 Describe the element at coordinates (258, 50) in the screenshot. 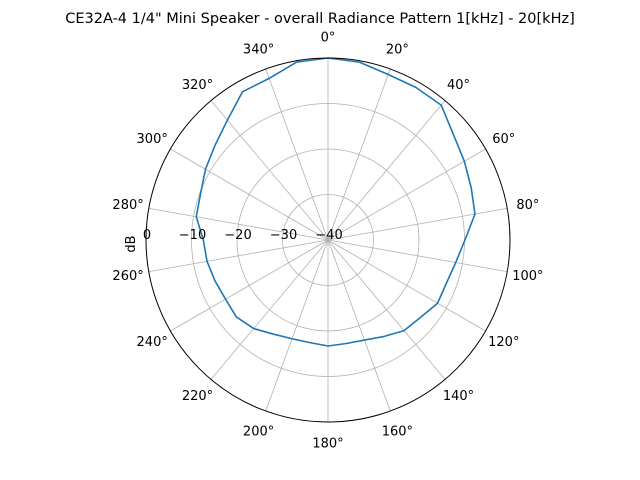

I see `theta-tick-label: 340°` at that location.